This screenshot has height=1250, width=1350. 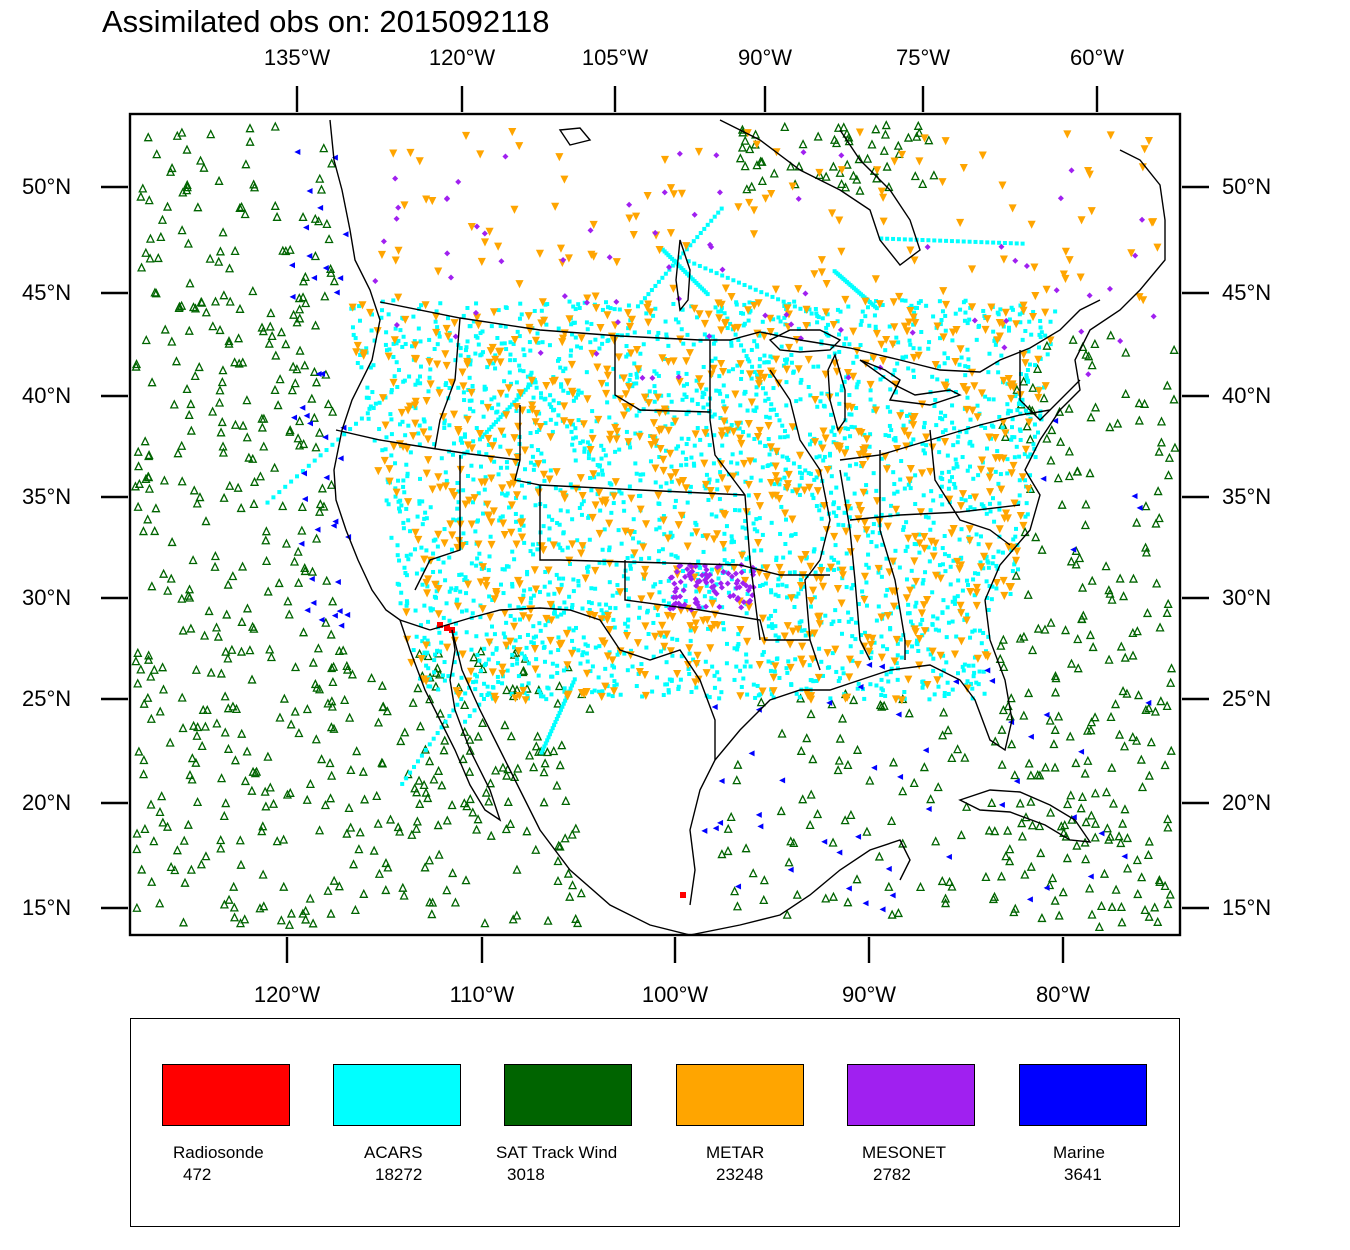 What do you see at coordinates (765, 57) in the screenshot?
I see `top-lon-label: 90°W` at bounding box center [765, 57].